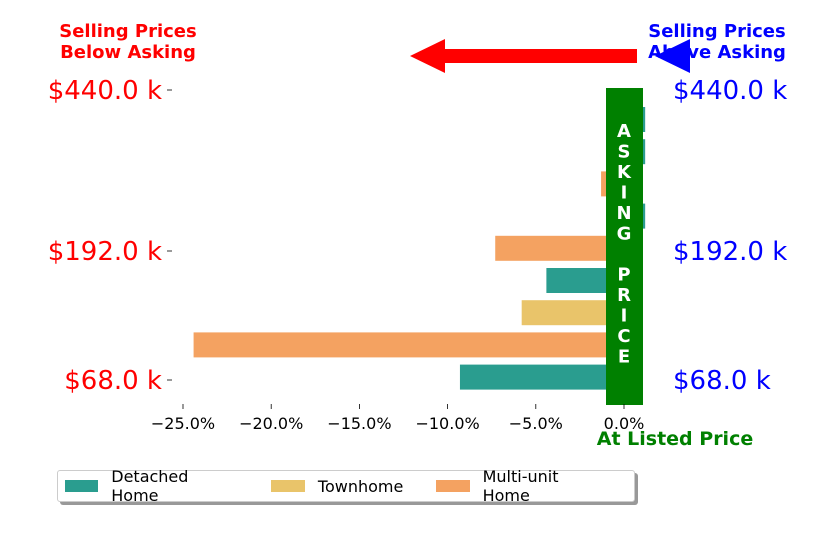 This screenshot has height=541, width=834. I want to click on asking-letter-1: S, so click(624, 152).